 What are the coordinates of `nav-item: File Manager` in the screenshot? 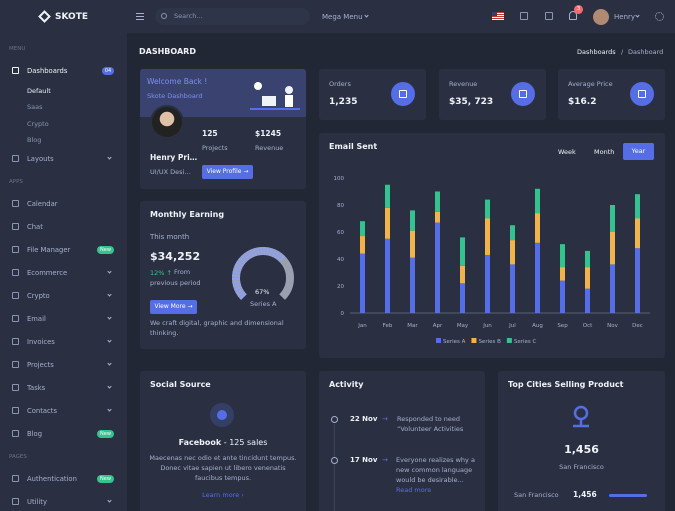 It's located at (49, 249).